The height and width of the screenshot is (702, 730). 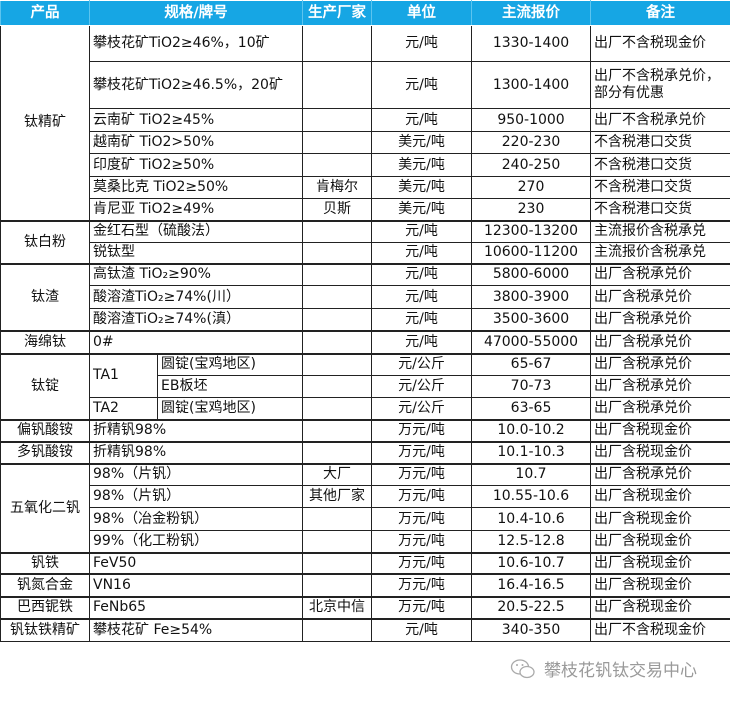 I want to click on unit-cell: 元/公斤, so click(x=422, y=364).